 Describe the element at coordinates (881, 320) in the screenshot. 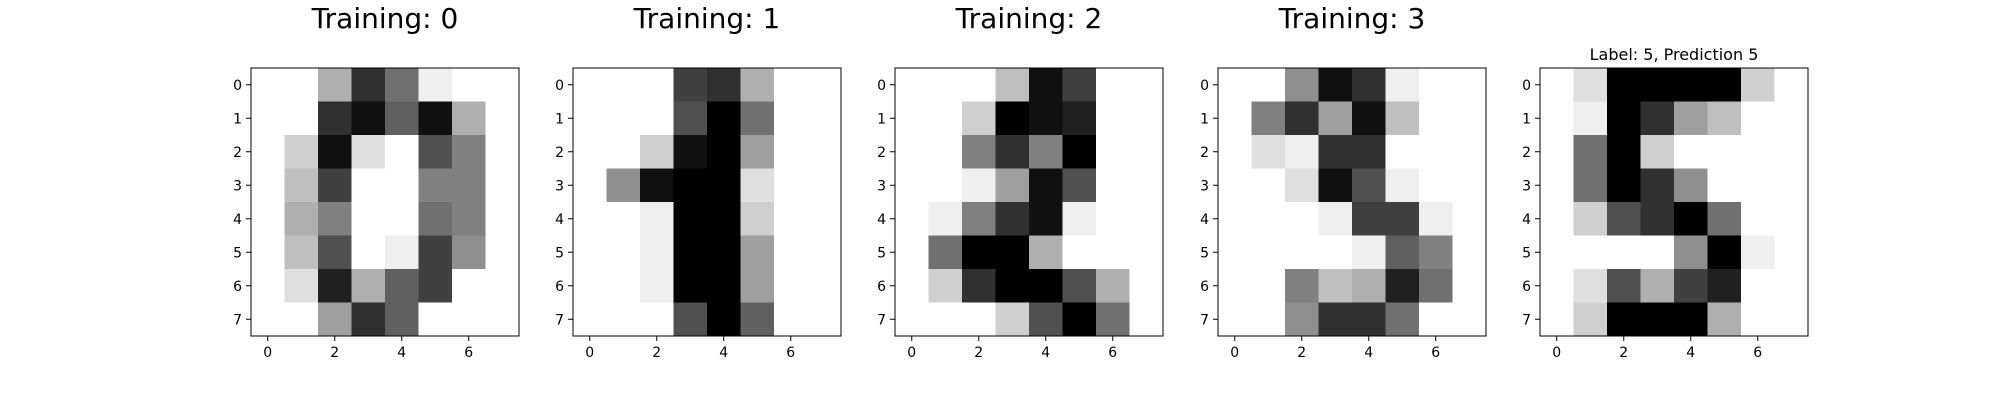

I see `y-tick-label: 7` at that location.